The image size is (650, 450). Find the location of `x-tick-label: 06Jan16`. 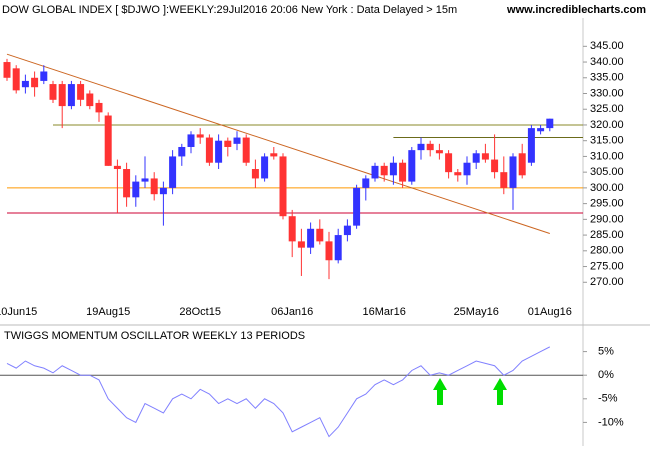

x-tick-label: 06Jan16 is located at coordinates (292, 312).